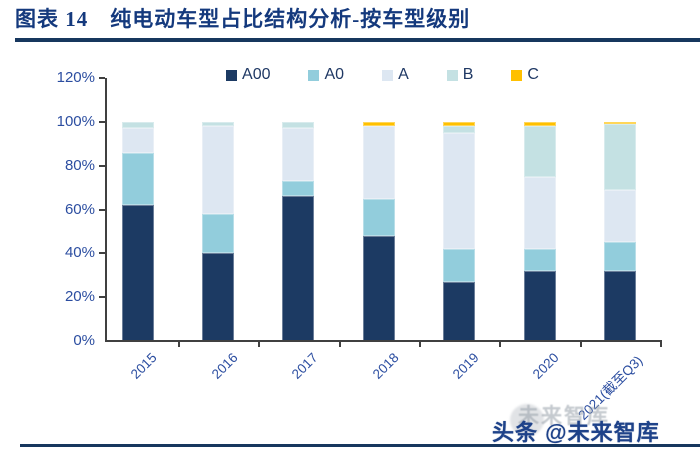  What do you see at coordinates (357, 40) in the screenshot?
I see `title-underline` at bounding box center [357, 40].